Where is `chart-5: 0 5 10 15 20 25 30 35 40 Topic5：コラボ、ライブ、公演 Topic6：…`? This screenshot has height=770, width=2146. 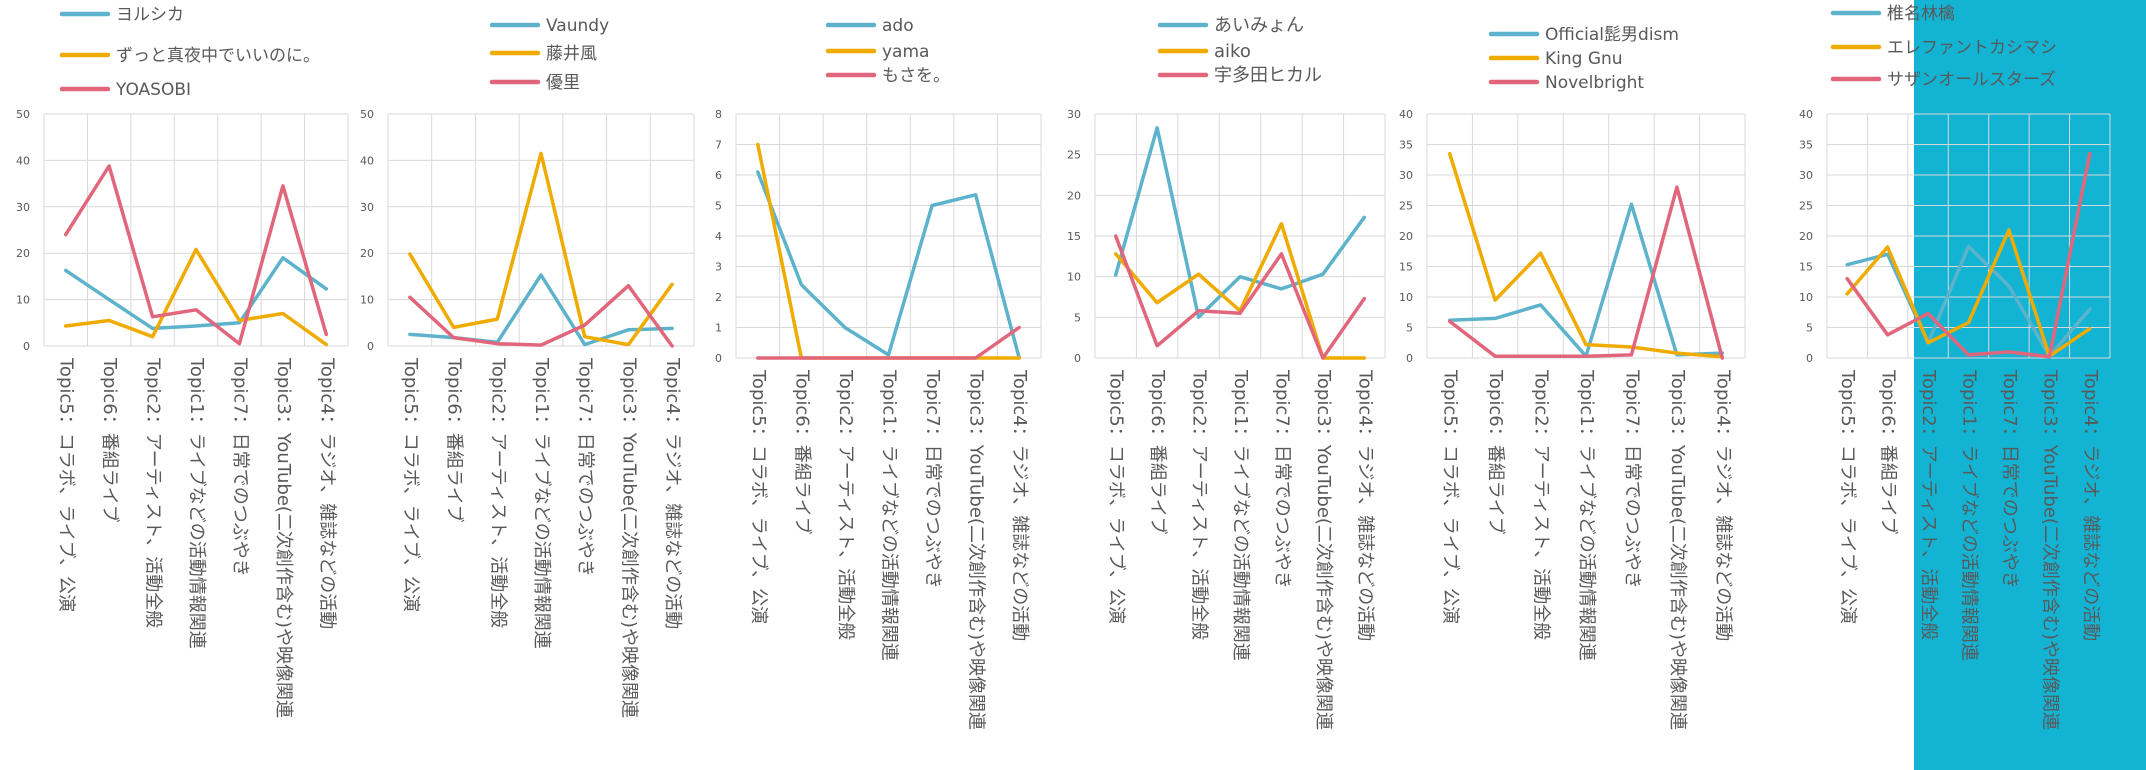
chart-5: 0 5 10 15 20 25 30 35 40 Topic5：コラボ、ライブ、公演 Topic6：… is located at coordinates (1572, 377).